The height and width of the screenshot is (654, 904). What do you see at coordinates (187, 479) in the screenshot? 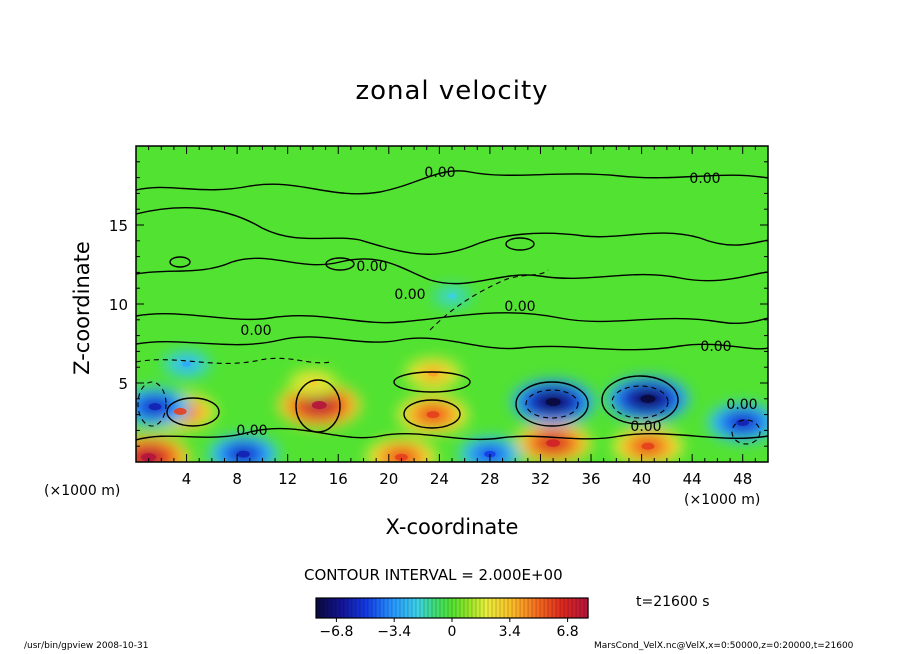
I see `x-tick-label: 4` at bounding box center [187, 479].